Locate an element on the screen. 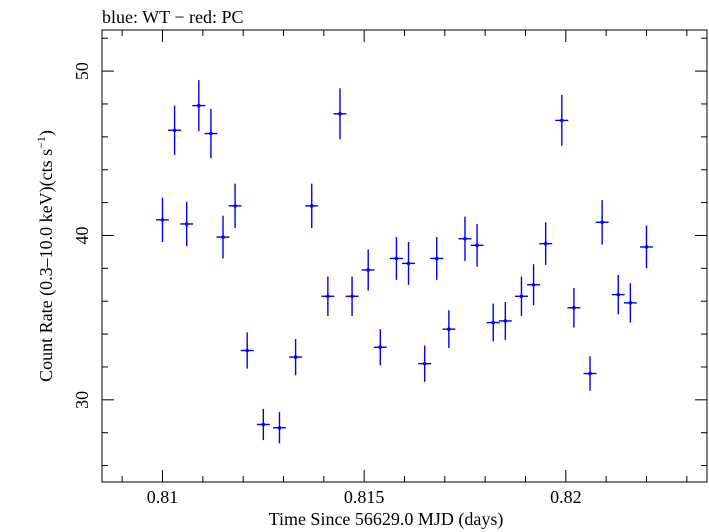 This screenshot has height=532, width=709. y-axis-label-close: ) is located at coordinates (46, 133).